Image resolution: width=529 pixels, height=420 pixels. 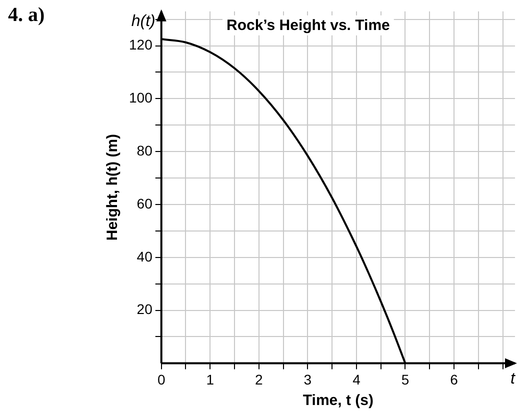 What do you see at coordinates (141, 98) in the screenshot?
I see `y-tick-label: 100` at bounding box center [141, 98].